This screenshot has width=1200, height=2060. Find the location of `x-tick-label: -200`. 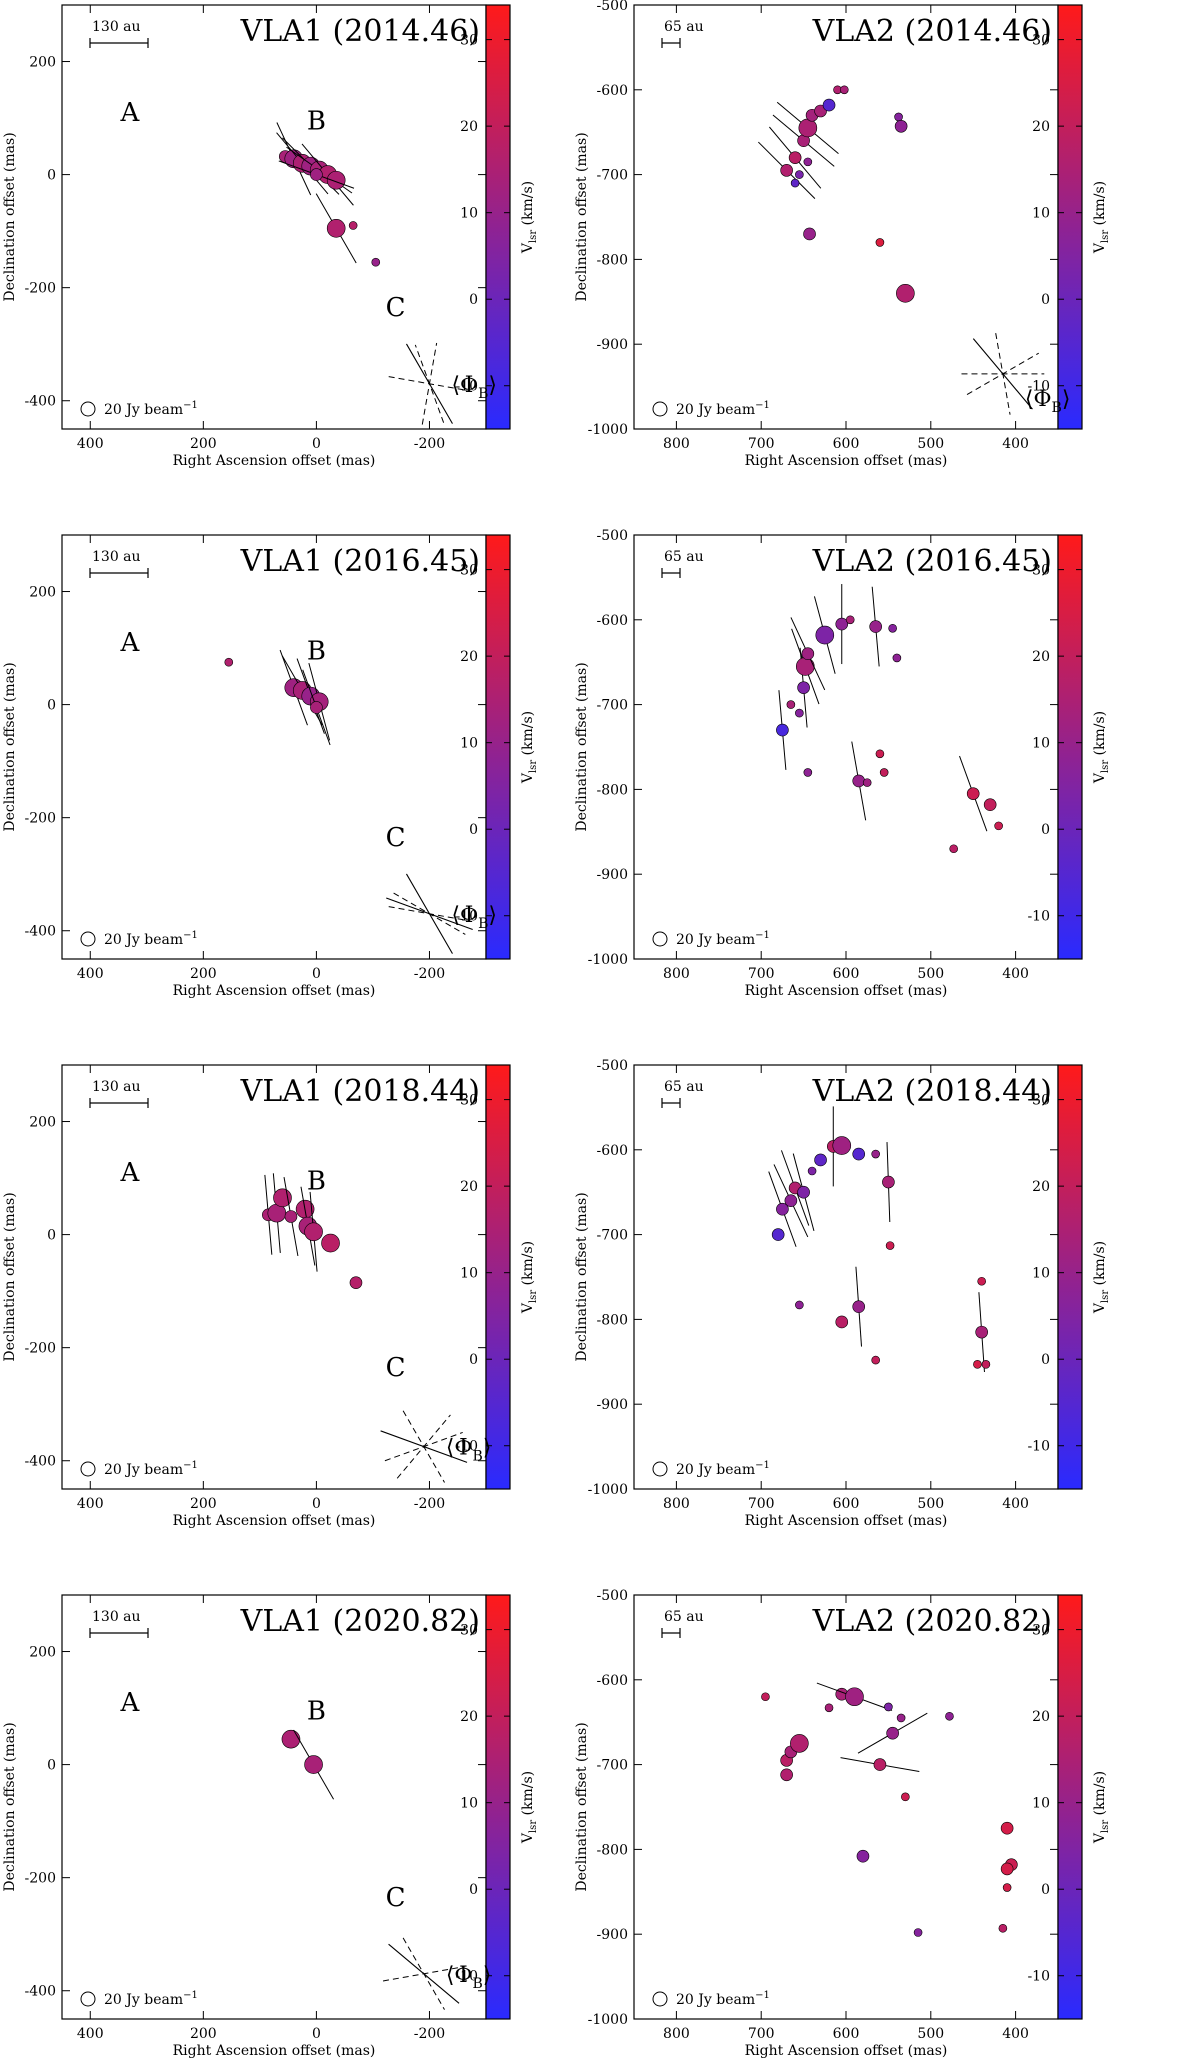

x-tick-label: -200 is located at coordinates (429, 444).